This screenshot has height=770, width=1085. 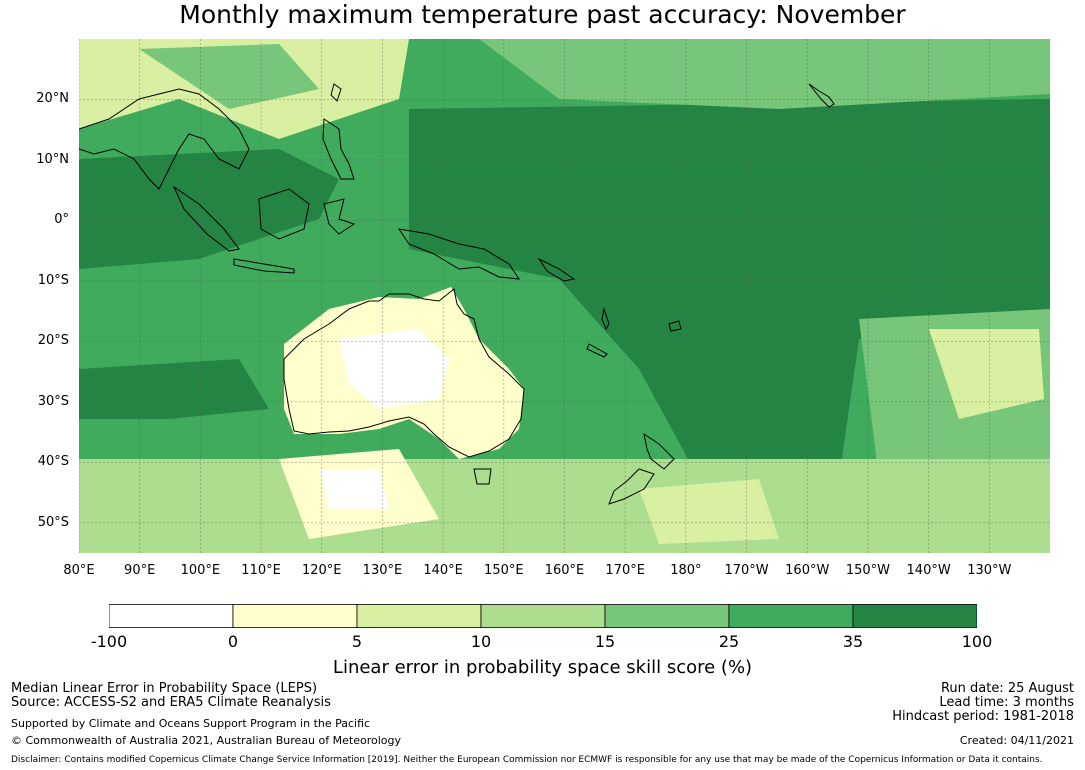 I want to click on colorbar-tick-label: 10, so click(x=481, y=641).